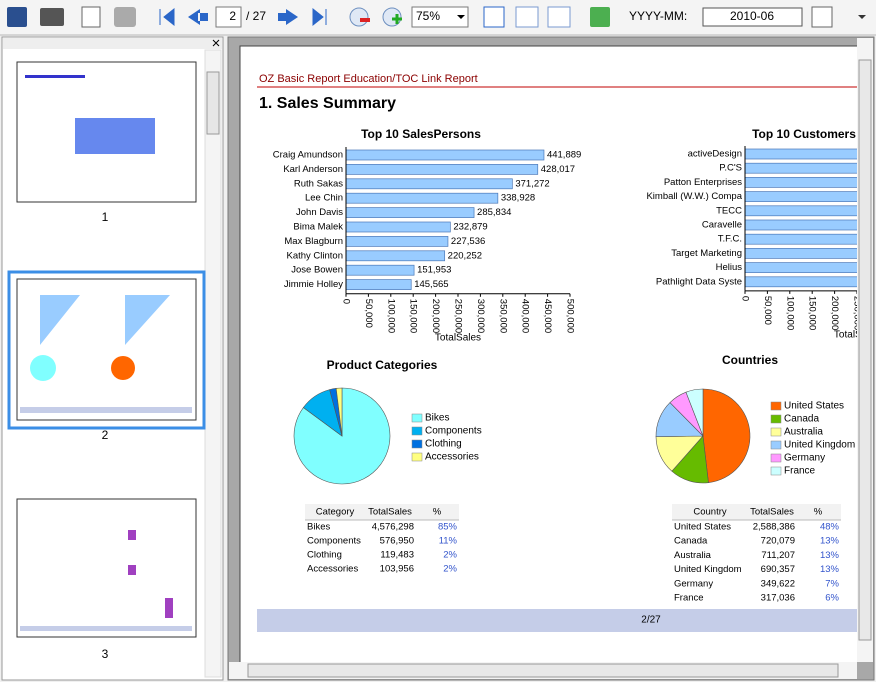  I want to click on category-label: Jose Bowen, so click(317, 270).